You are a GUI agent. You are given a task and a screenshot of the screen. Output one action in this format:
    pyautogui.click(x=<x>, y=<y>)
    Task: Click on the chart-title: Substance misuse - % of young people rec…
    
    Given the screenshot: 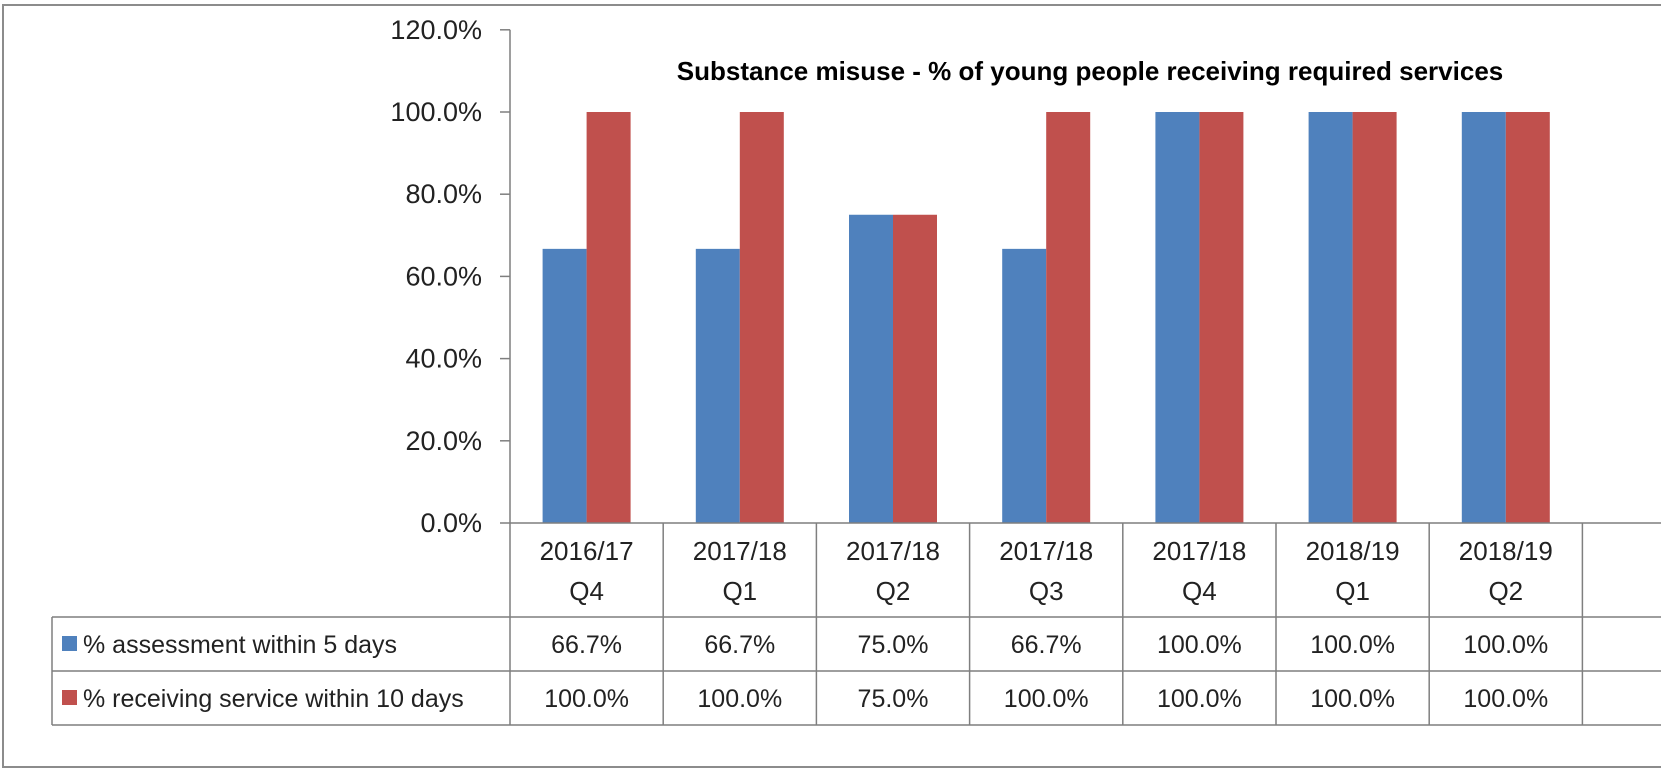 What is the action you would take?
    pyautogui.click(x=1090, y=71)
    